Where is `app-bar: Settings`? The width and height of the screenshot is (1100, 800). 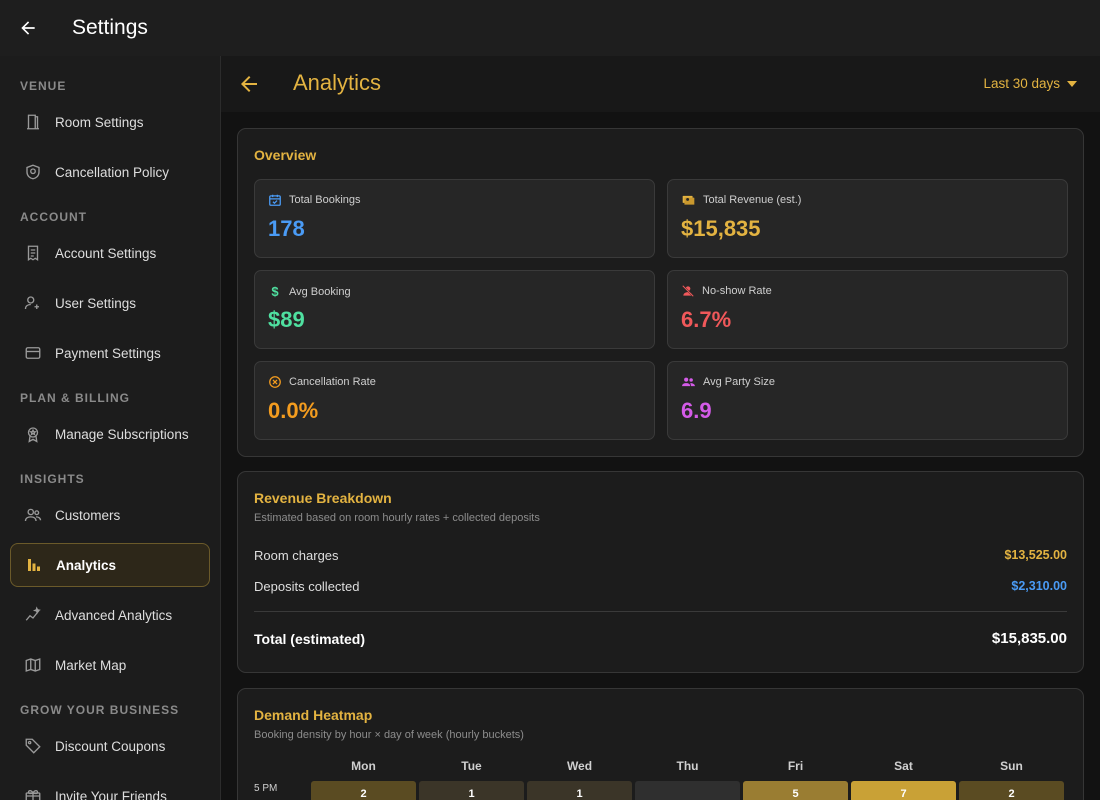 app-bar: Settings is located at coordinates (550, 28).